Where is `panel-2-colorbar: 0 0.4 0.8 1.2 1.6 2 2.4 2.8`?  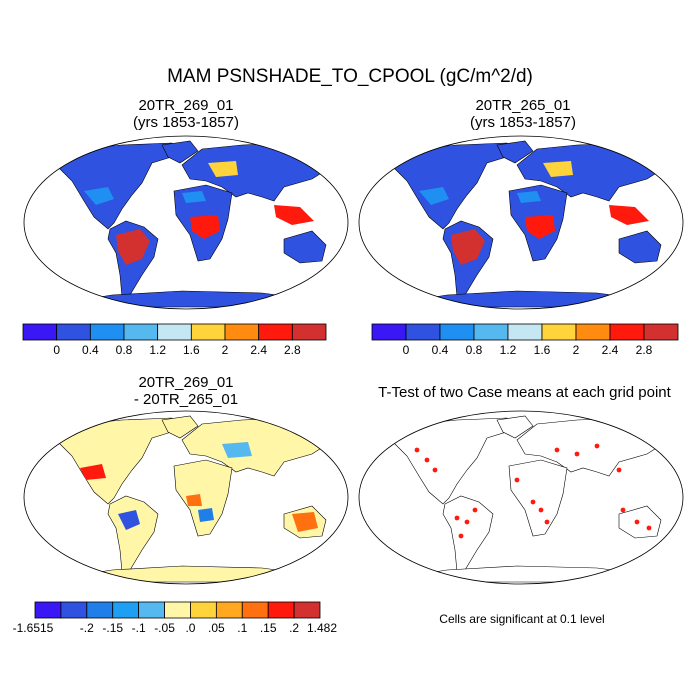 panel-2-colorbar: 0 0.4 0.8 1.2 1.6 2 2.4 2.8 is located at coordinates (525, 340).